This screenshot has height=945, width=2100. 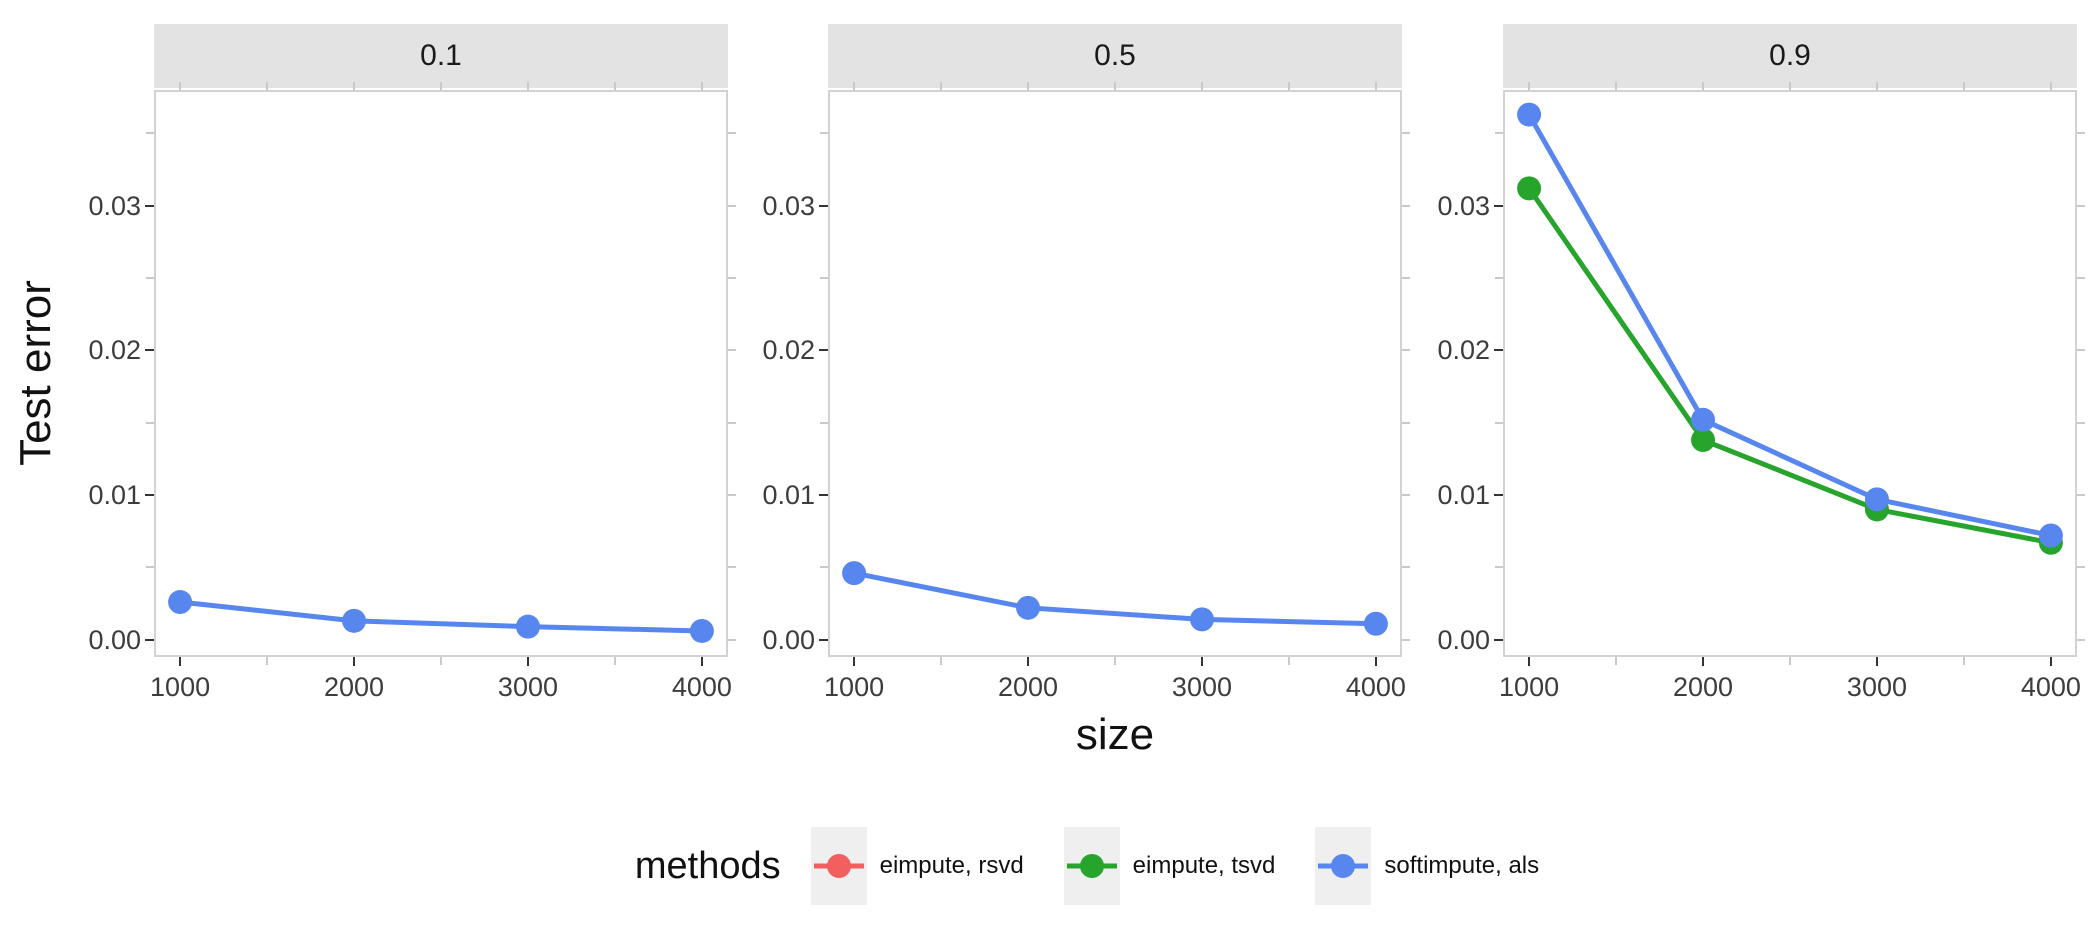 I want to click on facet-strip: 0.5, so click(x=1115, y=56).